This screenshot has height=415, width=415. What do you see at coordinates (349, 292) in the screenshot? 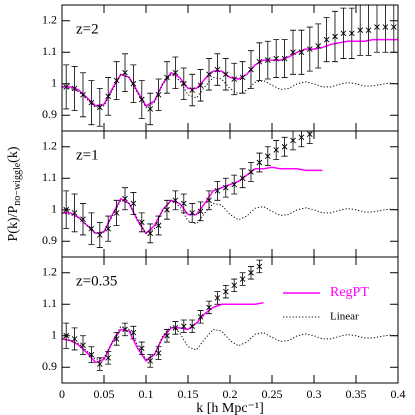
I see `legend-label: RegPT` at bounding box center [349, 292].